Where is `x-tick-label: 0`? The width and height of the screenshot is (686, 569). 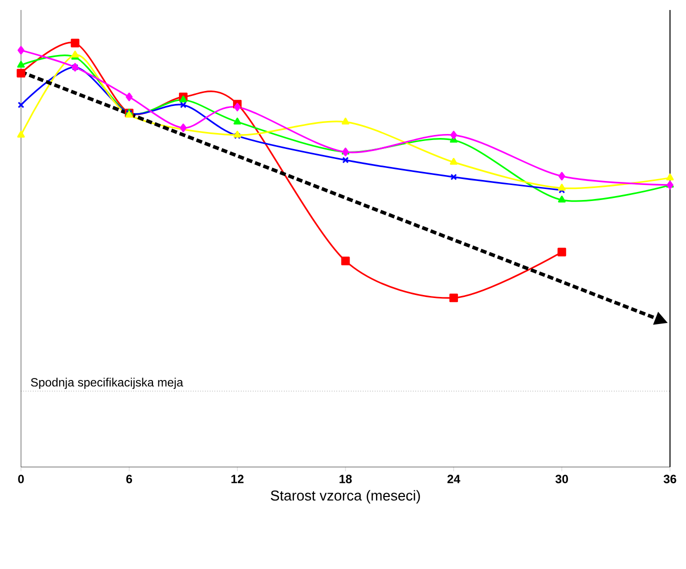
x-tick-label: 0 is located at coordinates (21, 479).